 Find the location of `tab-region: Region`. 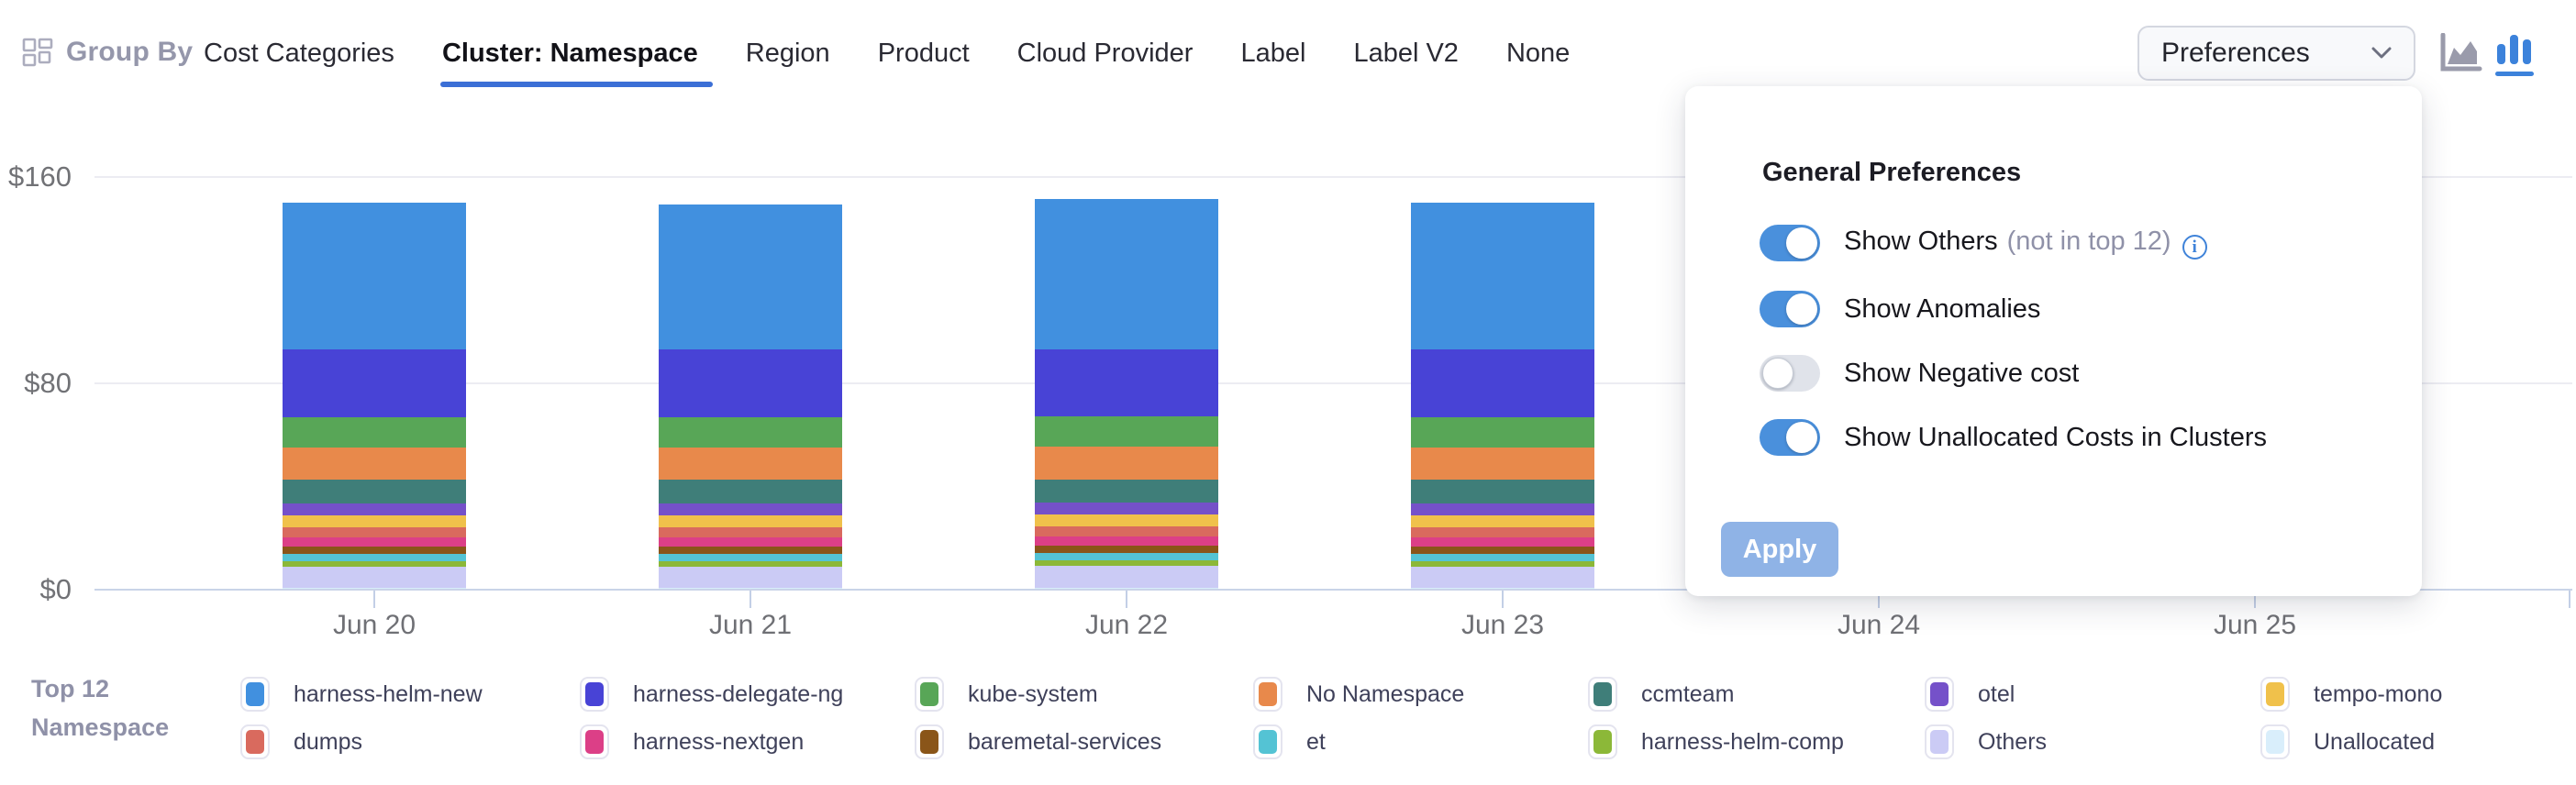

tab-region: Region is located at coordinates (787, 53).